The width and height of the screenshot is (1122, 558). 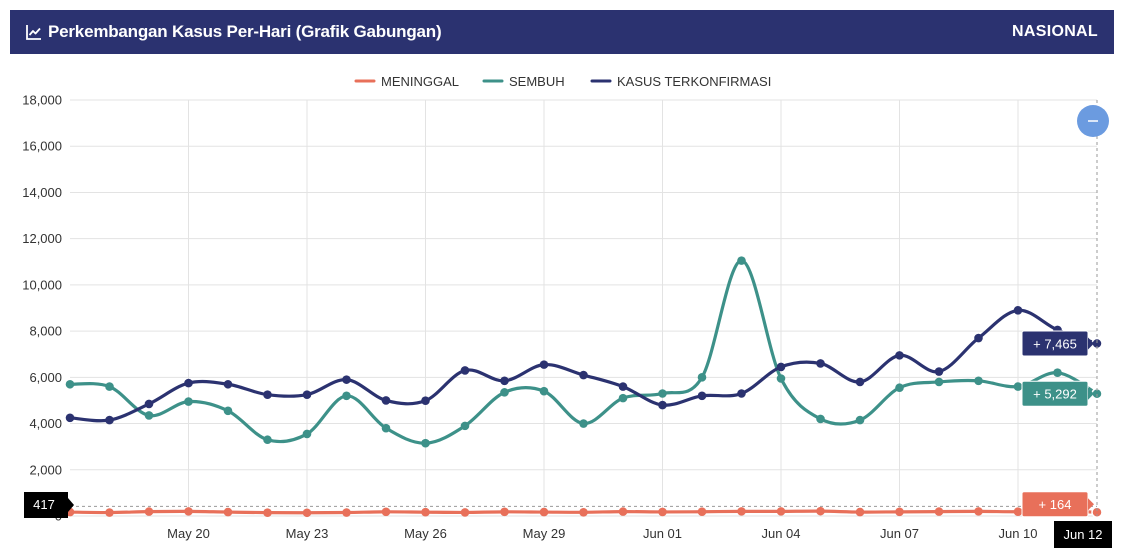 I want to click on tooltip-value-meninggal: + 164, so click(x=1055, y=504).